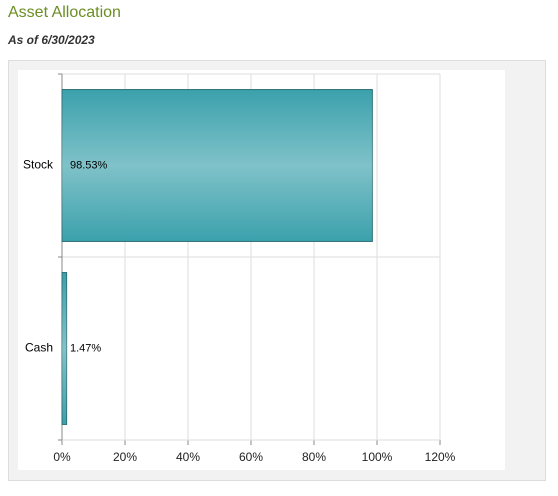 The height and width of the screenshot is (496, 558). What do you see at coordinates (314, 457) in the screenshot?
I see `x-tick-label: 80%` at bounding box center [314, 457].